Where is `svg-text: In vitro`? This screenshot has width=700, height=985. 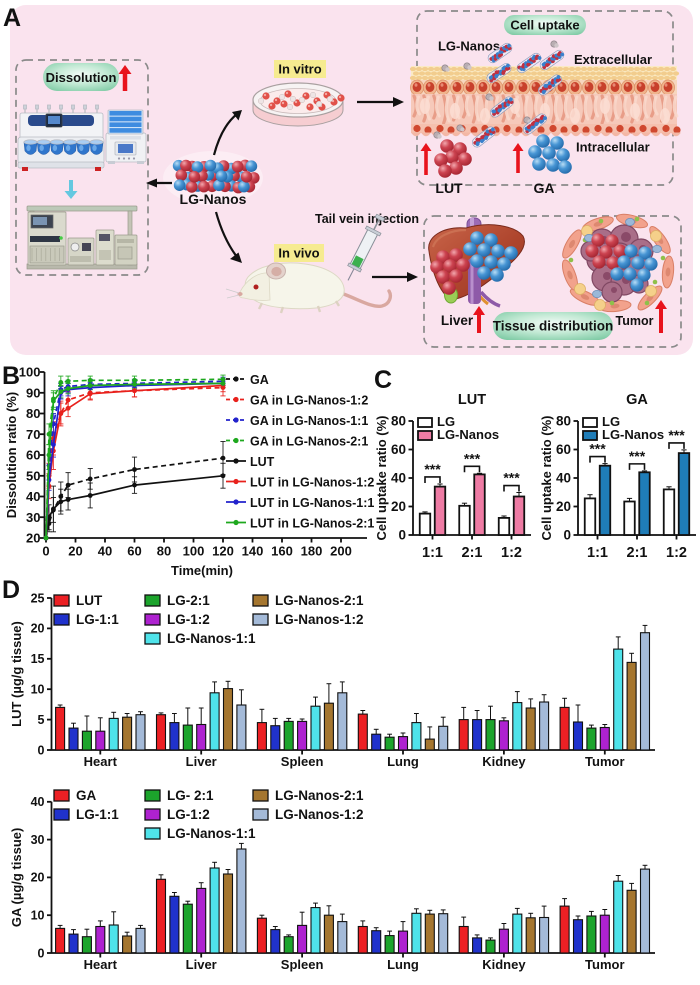 svg-text: In vitro is located at coordinates (299, 69).